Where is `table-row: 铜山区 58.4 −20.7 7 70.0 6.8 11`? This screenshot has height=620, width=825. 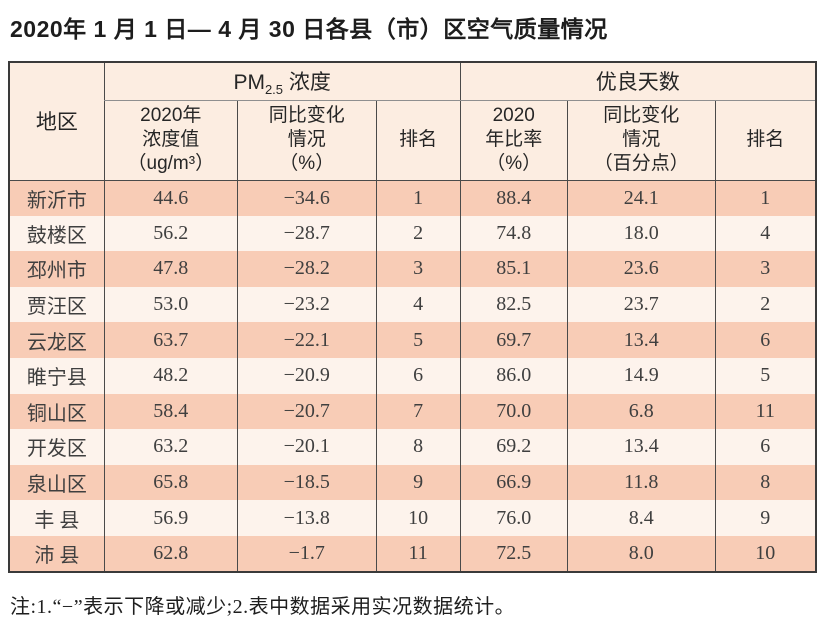 table-row: 铜山区 58.4 −20.7 7 70.0 6.8 11 is located at coordinates (412, 411).